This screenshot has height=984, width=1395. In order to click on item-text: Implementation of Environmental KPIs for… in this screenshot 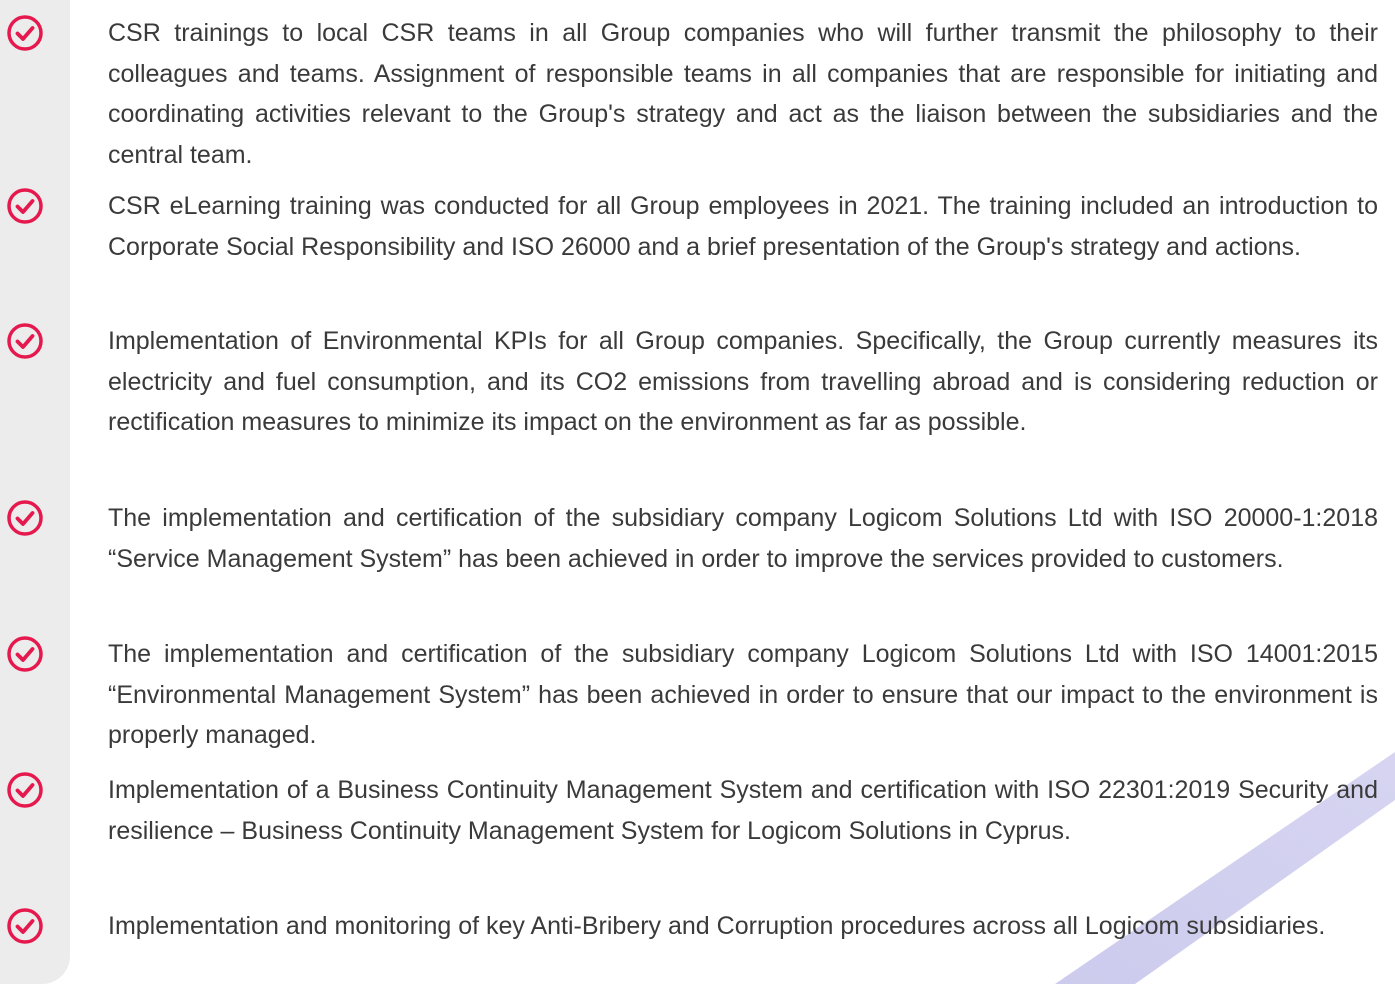, I will do `click(743, 381)`.